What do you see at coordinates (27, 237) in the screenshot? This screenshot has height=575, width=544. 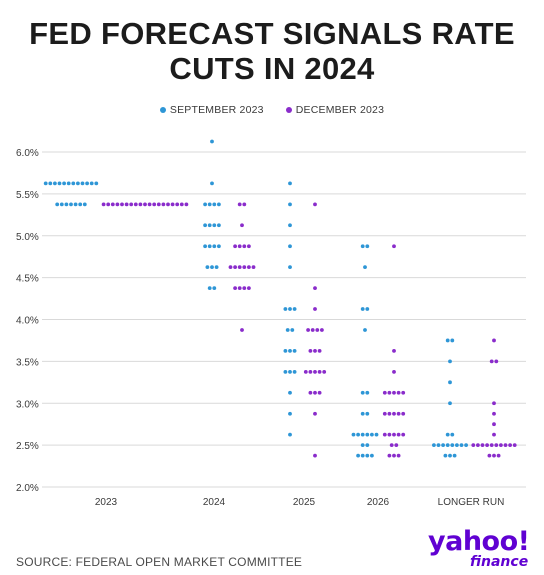 I see `y-tick-label: 5.0%` at bounding box center [27, 237].